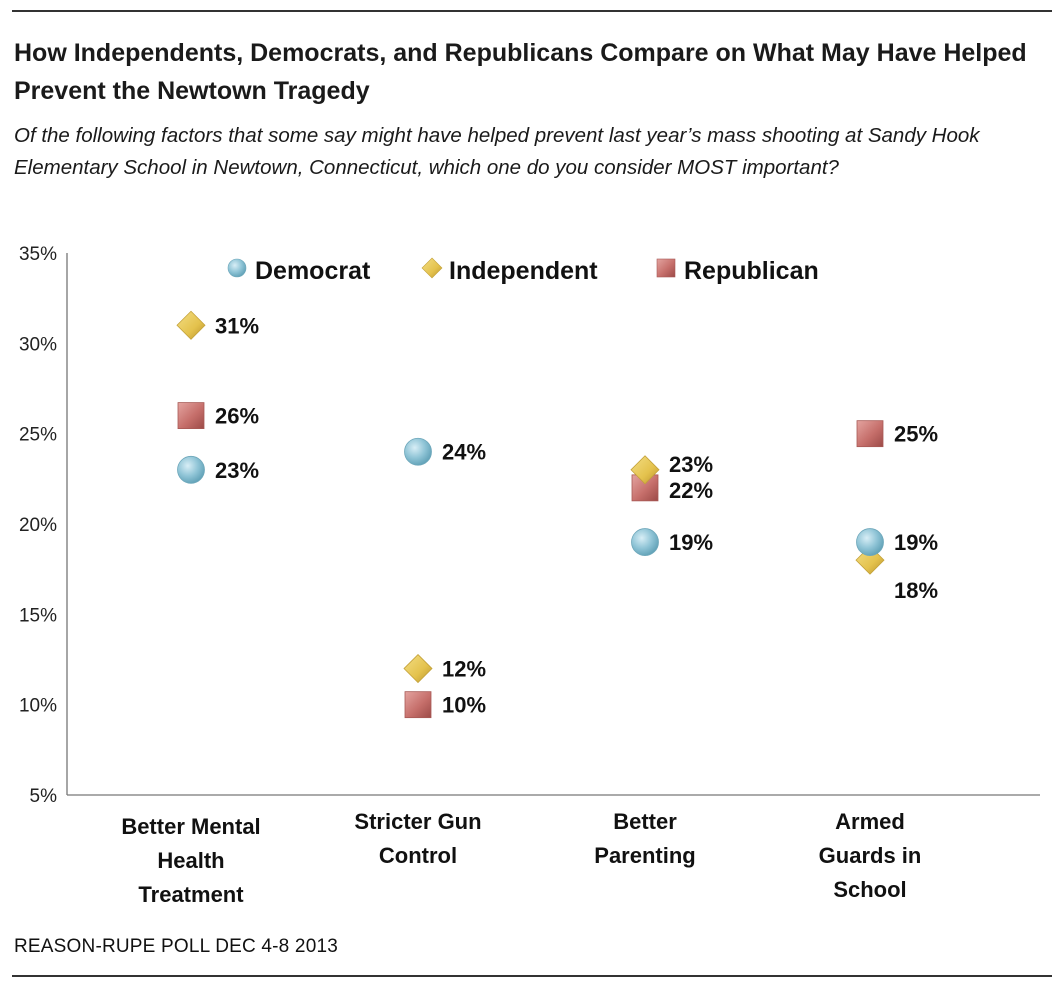 Image resolution: width=1064 pixels, height=984 pixels. I want to click on source-note: REASON-RUPE POLL DEC 4-8 2013, so click(176, 946).